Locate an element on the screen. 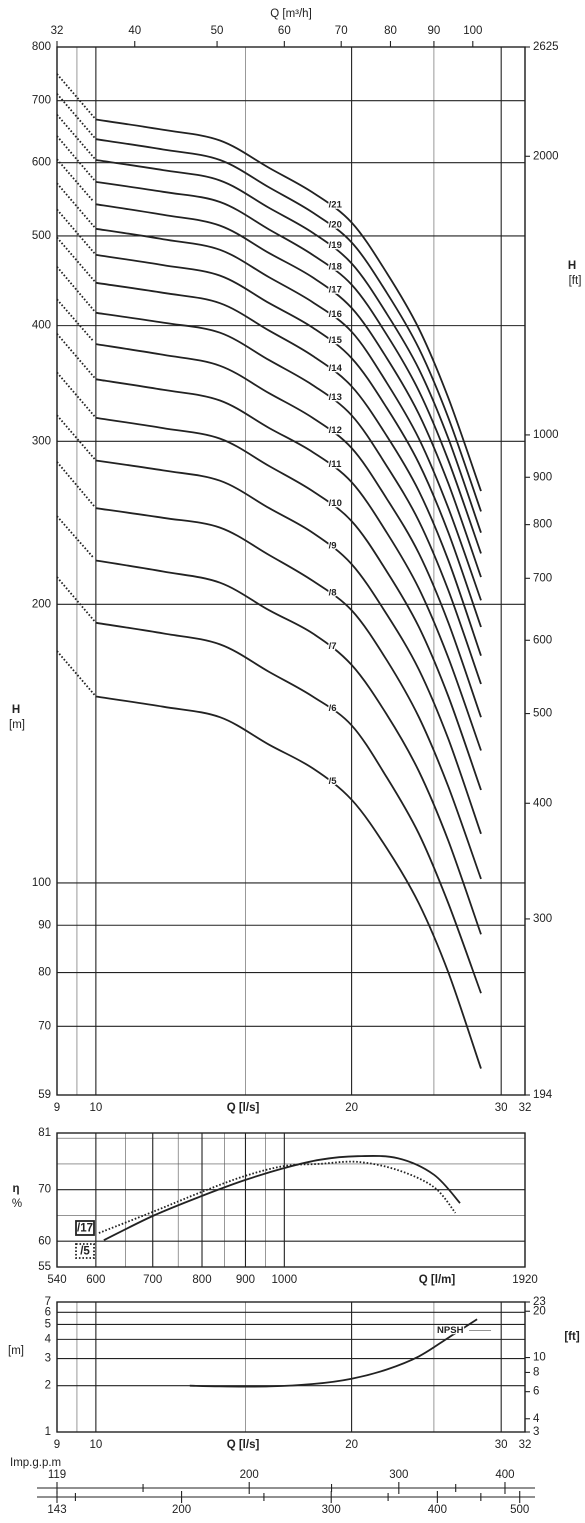 This screenshot has height=1523, width=585. curve-label: /15 is located at coordinates (336, 340).